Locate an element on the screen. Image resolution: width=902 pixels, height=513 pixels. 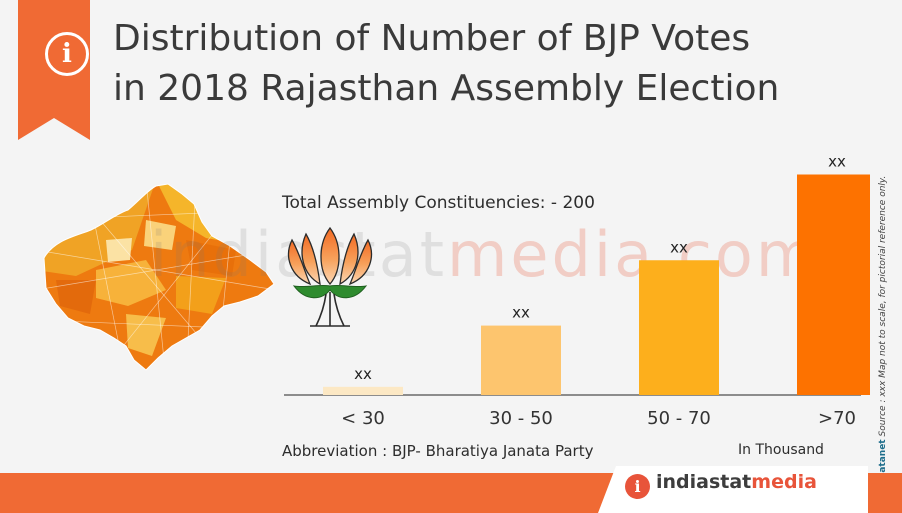
total-constituencies-label: Total Assembly Constituencies: - 200 is located at coordinates (438, 203).